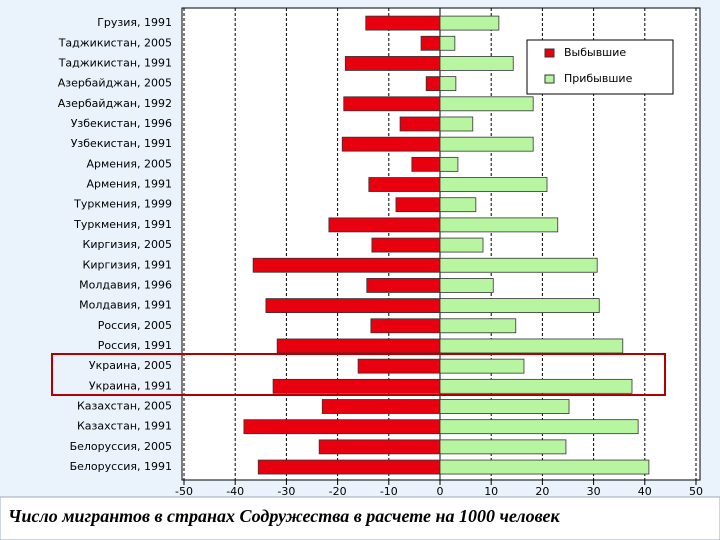 The width and height of the screenshot is (720, 540). Describe the element at coordinates (115, 103) in the screenshot. I see `y-tick-label: Азербайджан, 1992` at that location.